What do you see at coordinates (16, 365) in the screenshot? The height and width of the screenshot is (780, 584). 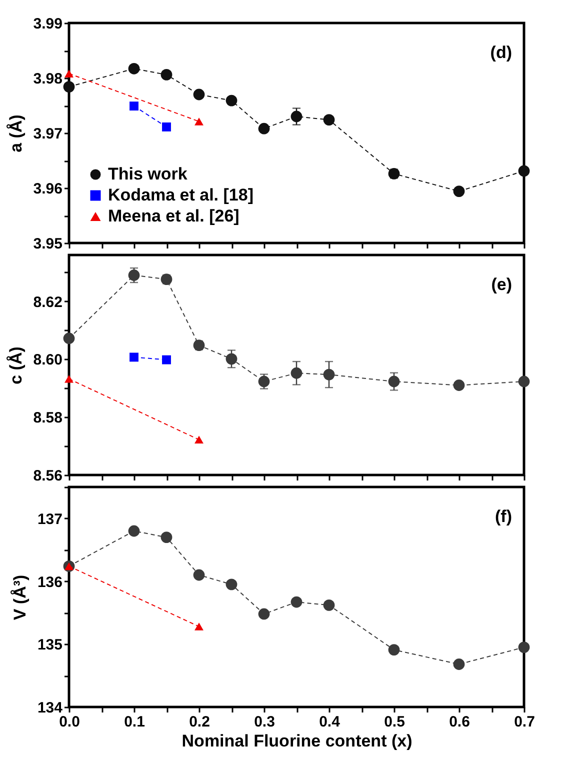 I see `y-axis-title: c (Å)` at bounding box center [16, 365].